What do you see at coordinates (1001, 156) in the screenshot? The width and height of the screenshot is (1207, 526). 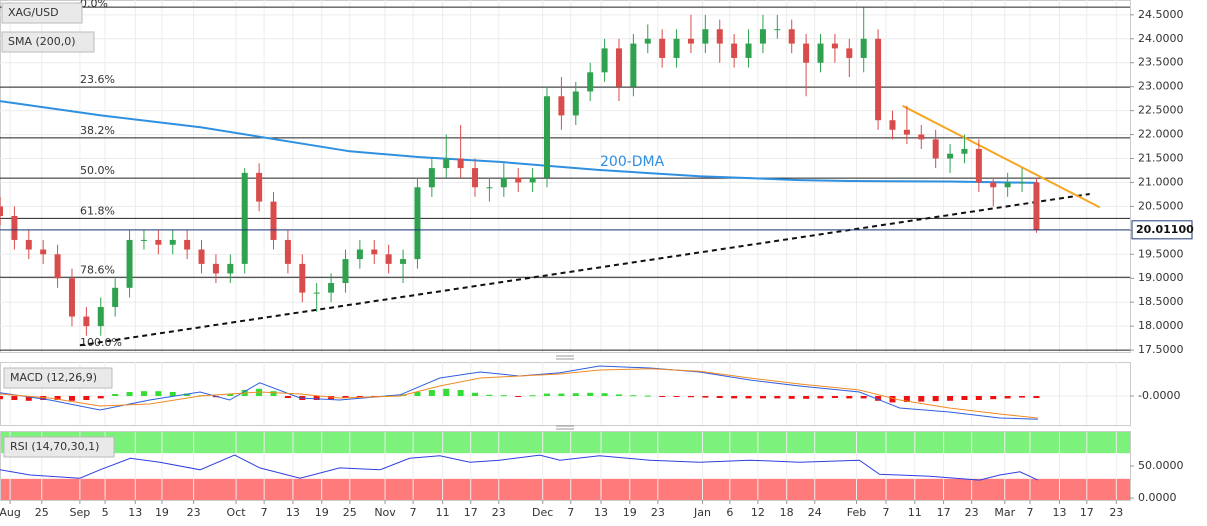 I see `trendline` at bounding box center [1001, 156].